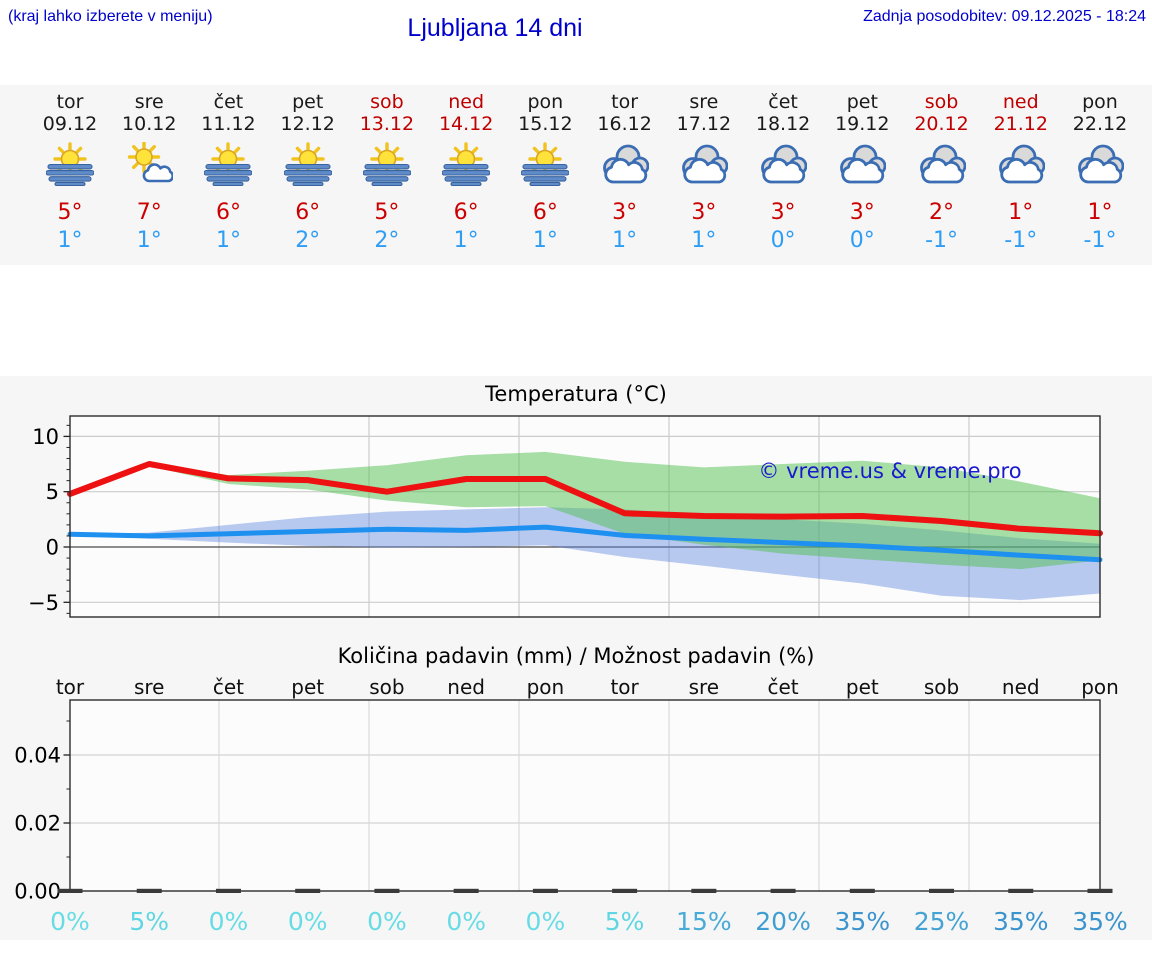 The width and height of the screenshot is (1152, 975). Describe the element at coordinates (783, 124) in the screenshot. I see `day-date: 18.12` at that location.